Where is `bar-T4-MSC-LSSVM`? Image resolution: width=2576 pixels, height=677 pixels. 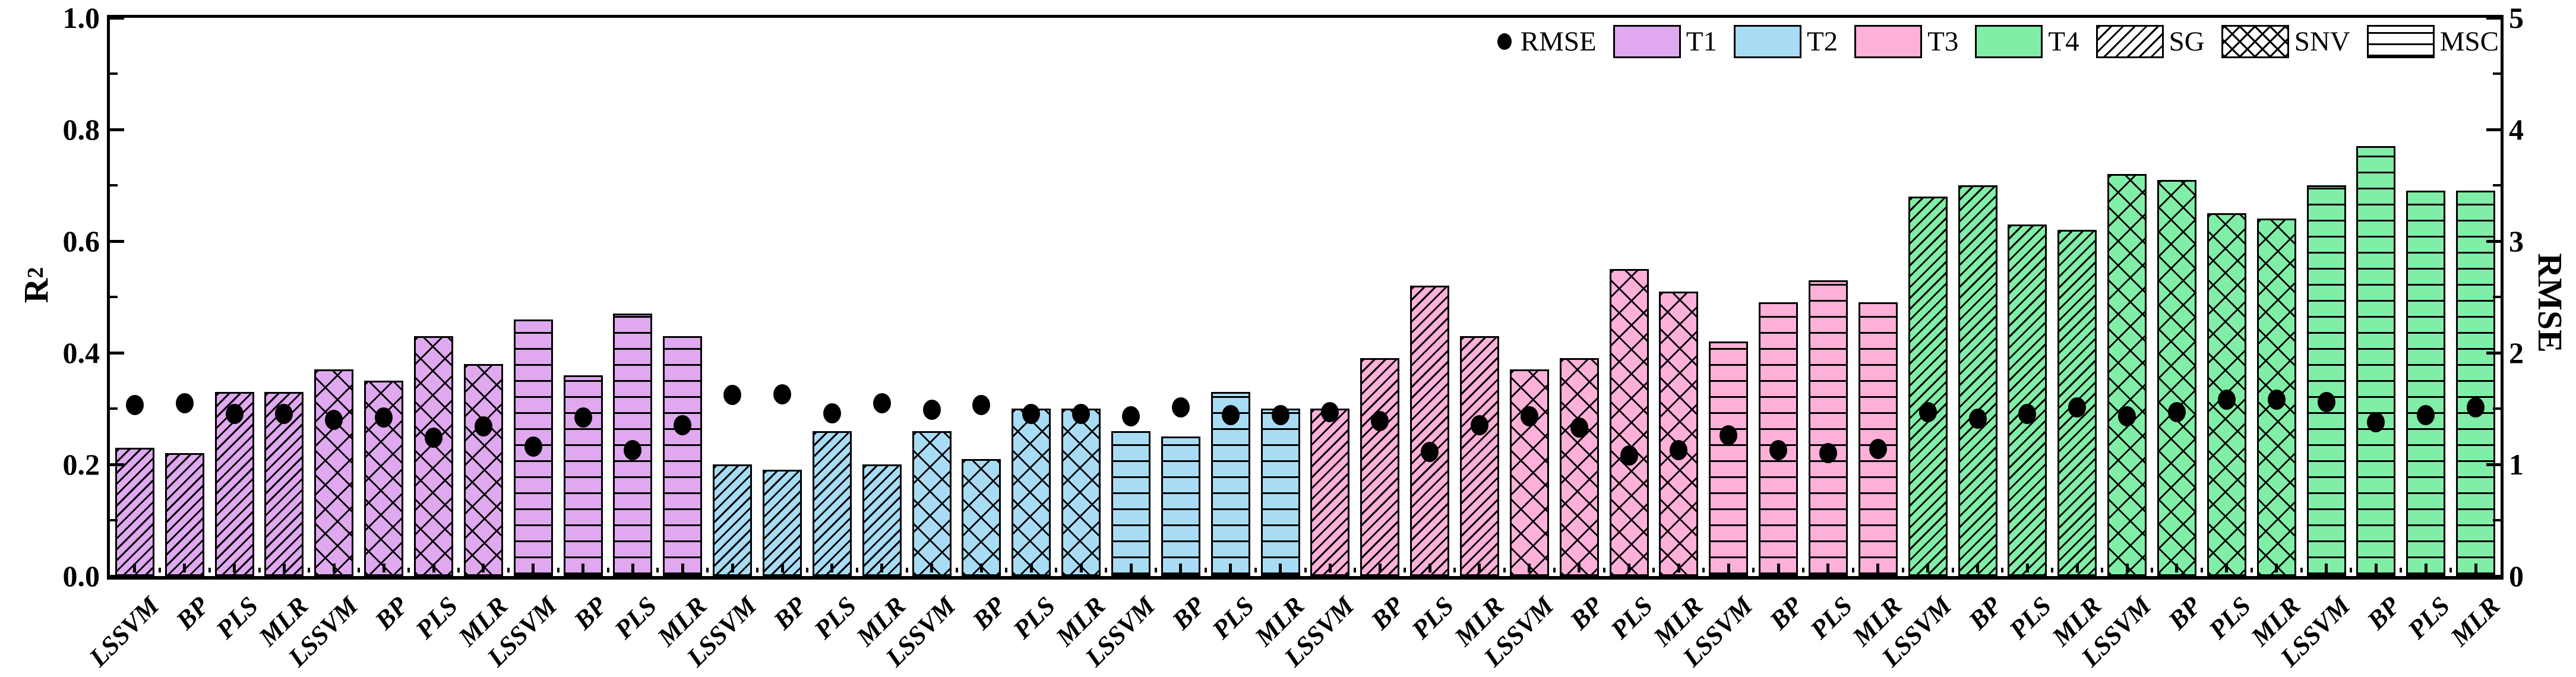 bar-T4-MSC-LSSVM is located at coordinates (2326, 380).